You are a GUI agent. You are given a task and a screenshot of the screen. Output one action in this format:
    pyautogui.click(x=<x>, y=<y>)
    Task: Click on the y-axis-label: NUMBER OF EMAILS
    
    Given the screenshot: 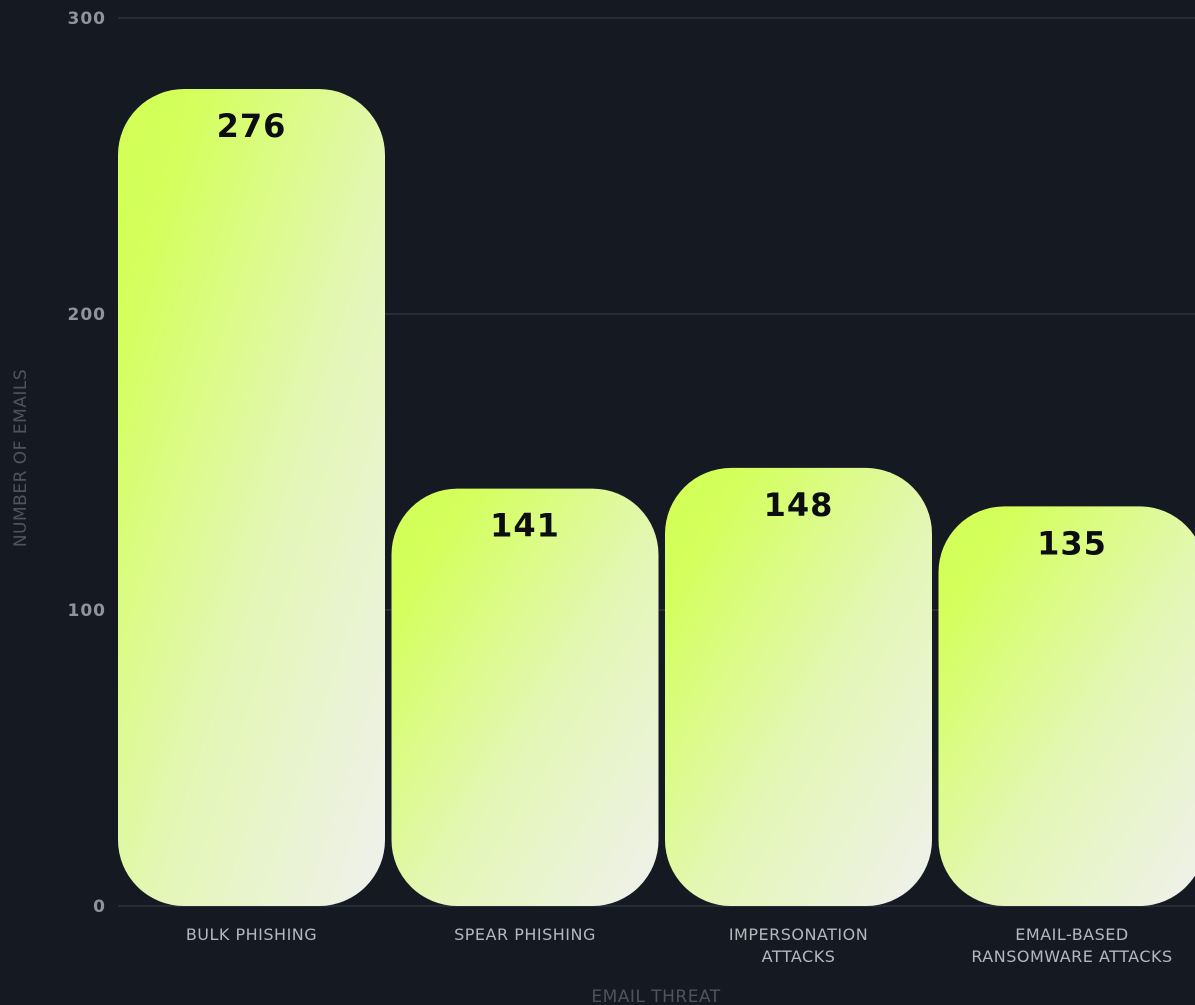 What is the action you would take?
    pyautogui.click(x=21, y=458)
    